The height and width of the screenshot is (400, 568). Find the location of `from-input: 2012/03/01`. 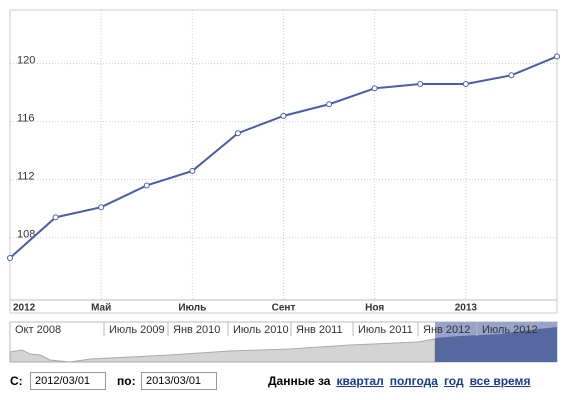

from-input: 2012/03/01 is located at coordinates (68, 381).